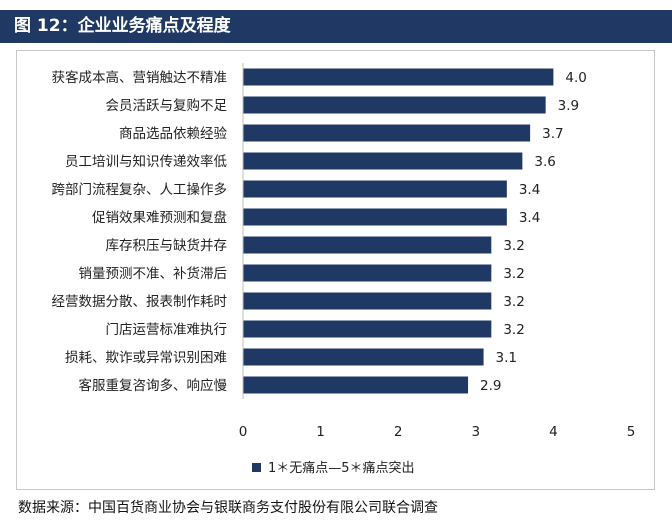 This screenshot has width=672, height=526. I want to click on x-tick-label: 2, so click(398, 432).